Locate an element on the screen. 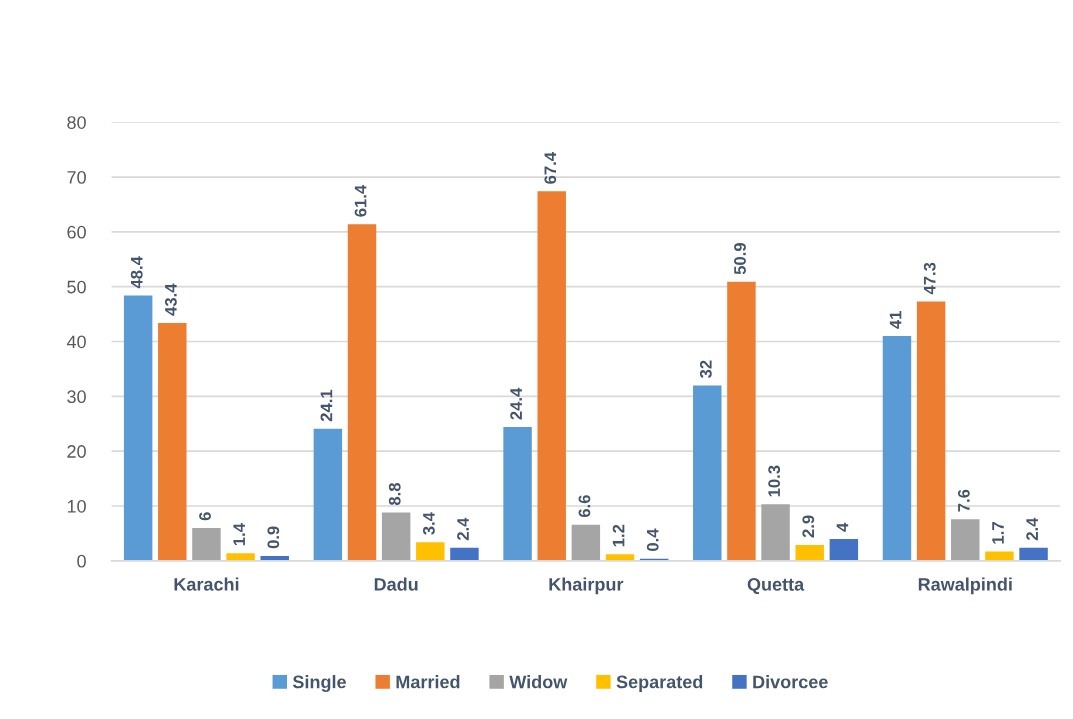 Image resolution: width=1073 pixels, height=719 pixels. data-label: 61.4 is located at coordinates (360, 200).